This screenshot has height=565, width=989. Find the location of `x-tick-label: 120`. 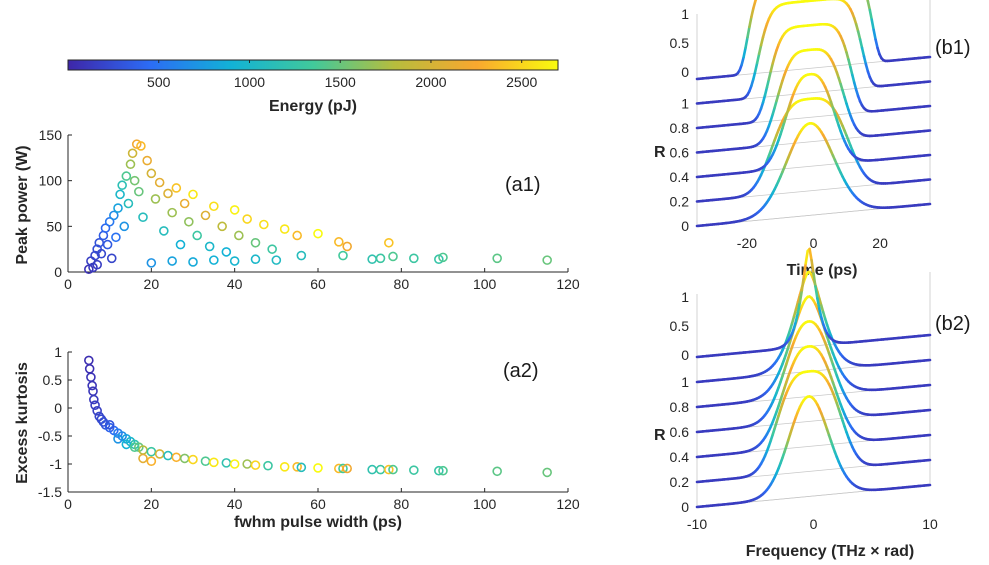

x-tick-label: 120 is located at coordinates (568, 504).